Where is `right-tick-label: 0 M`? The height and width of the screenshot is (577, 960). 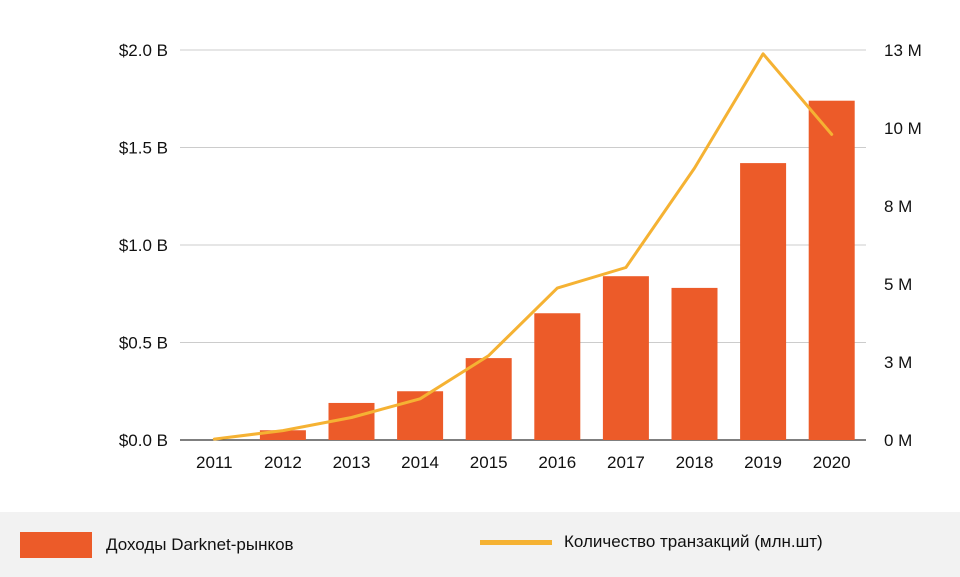 right-tick-label: 0 M is located at coordinates (898, 440).